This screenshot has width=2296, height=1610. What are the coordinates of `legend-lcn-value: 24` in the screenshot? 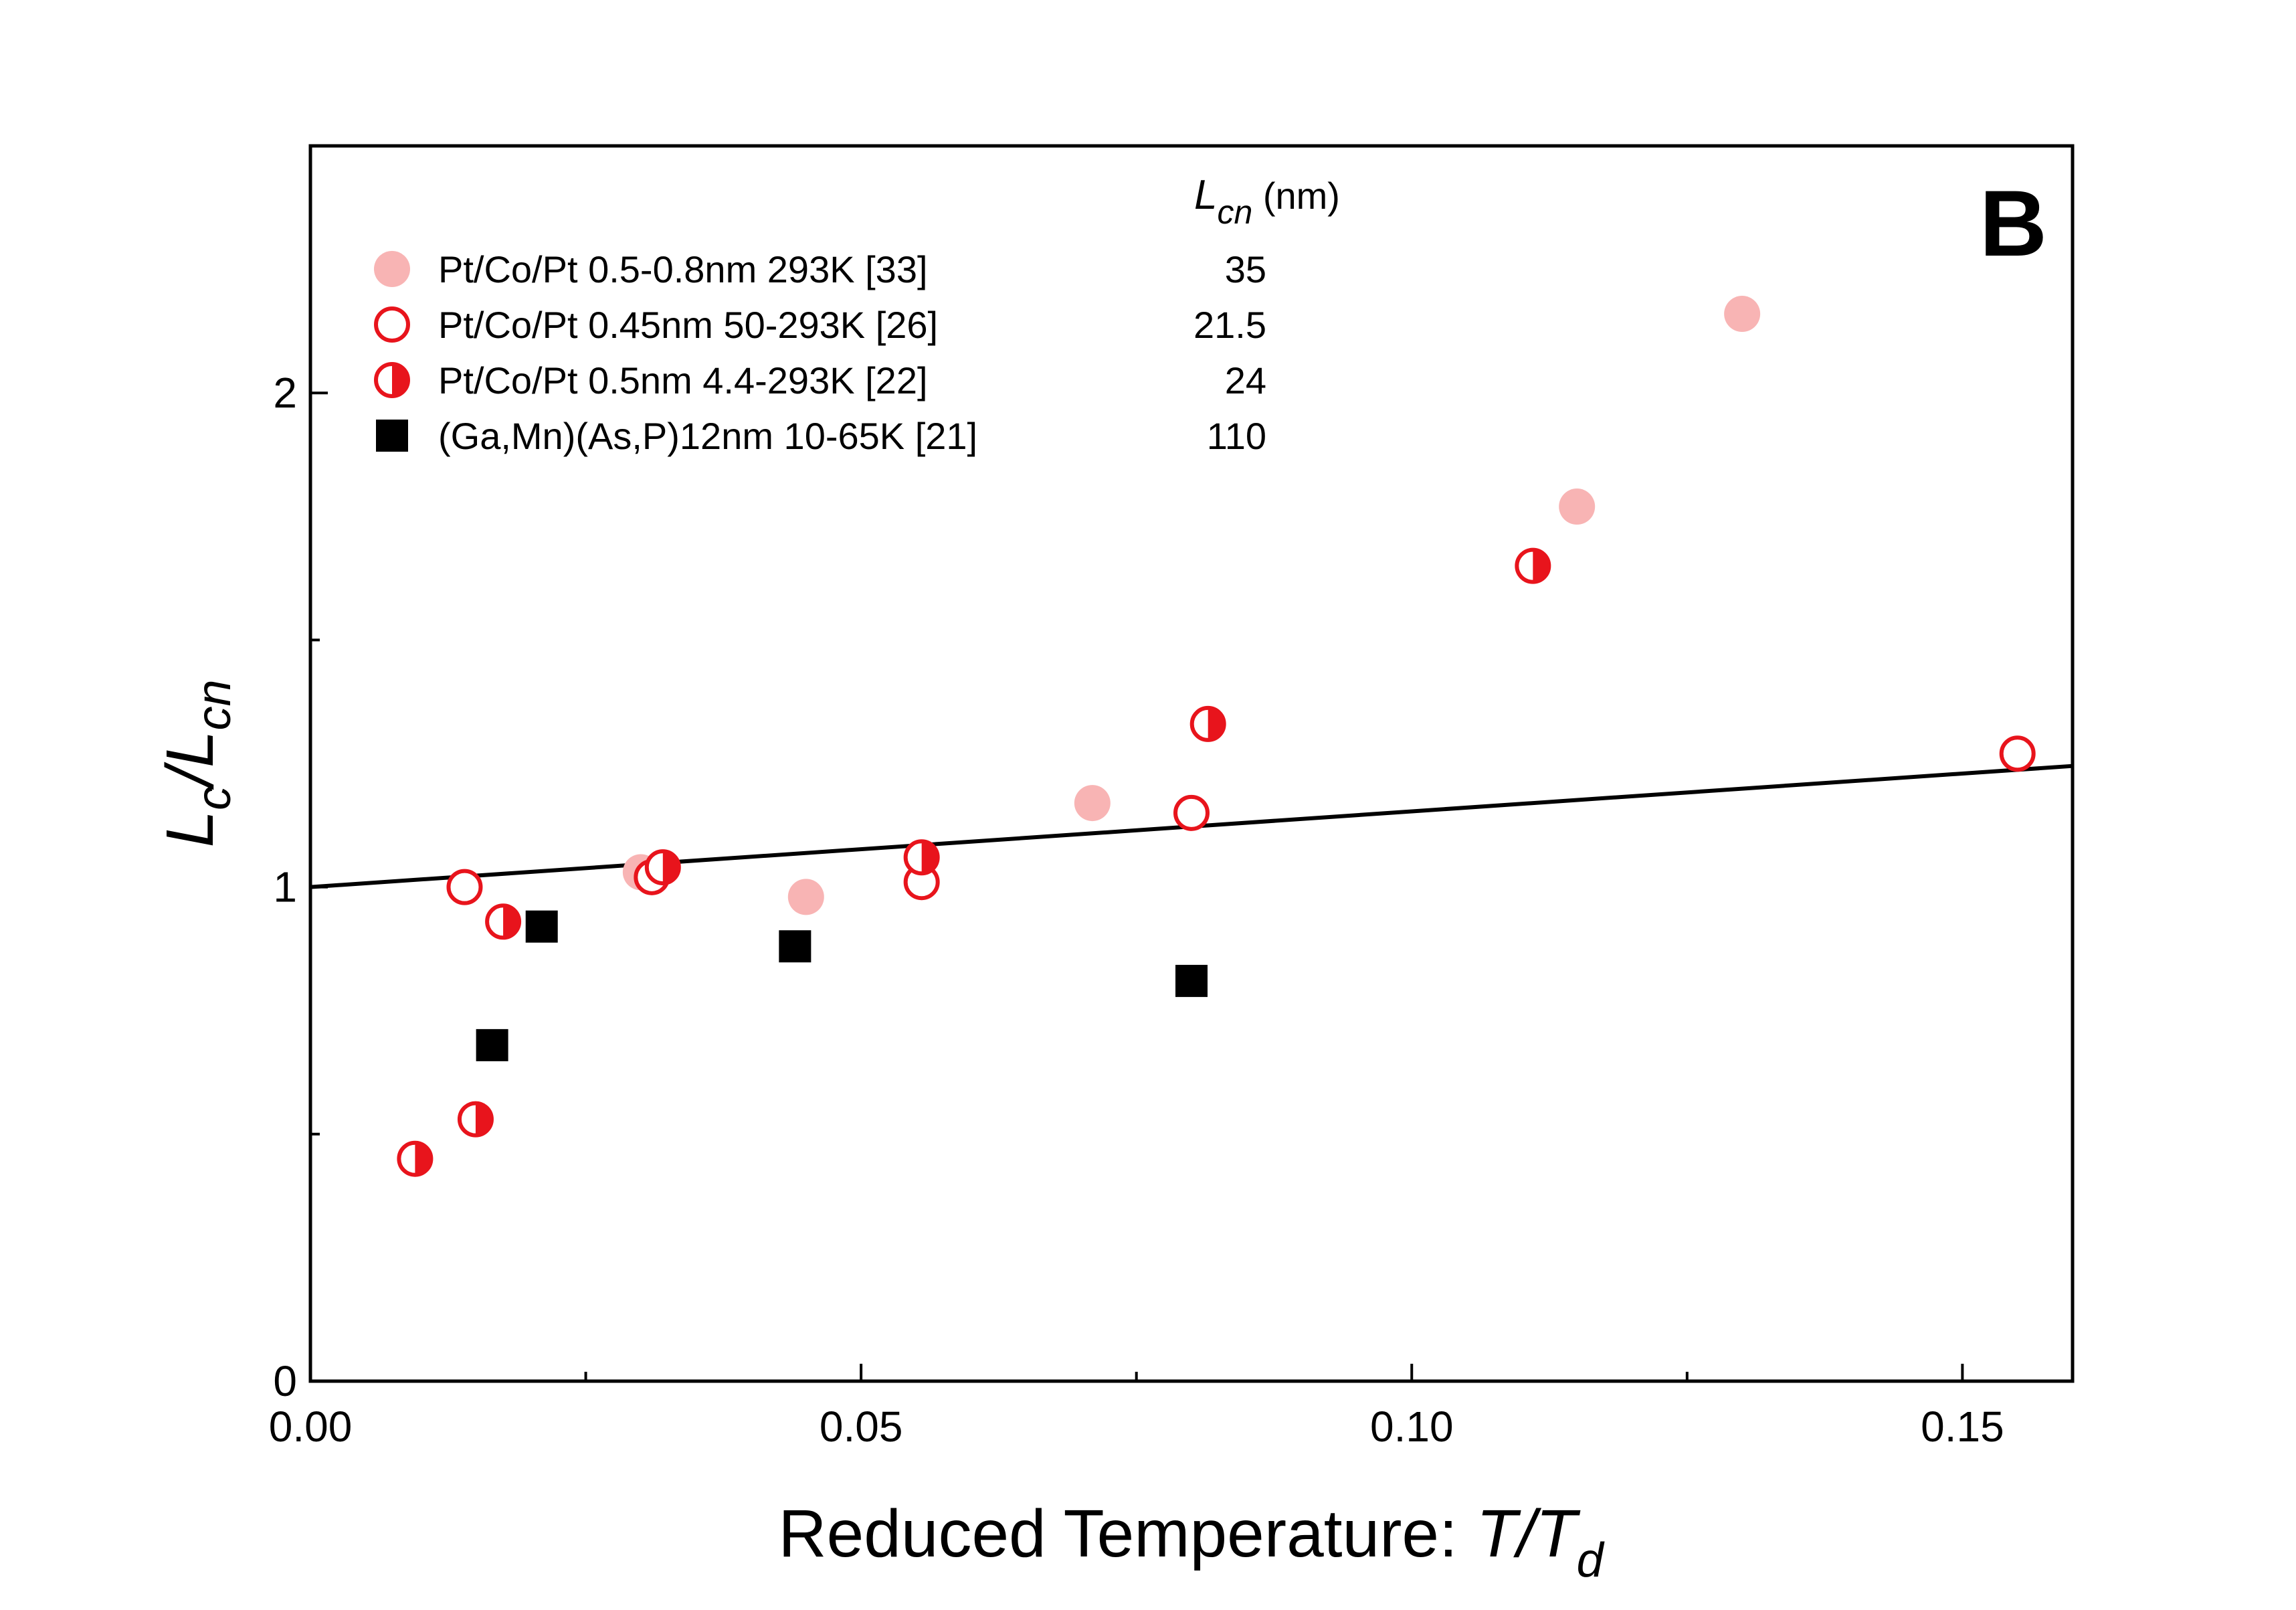 It's located at (1245, 380).